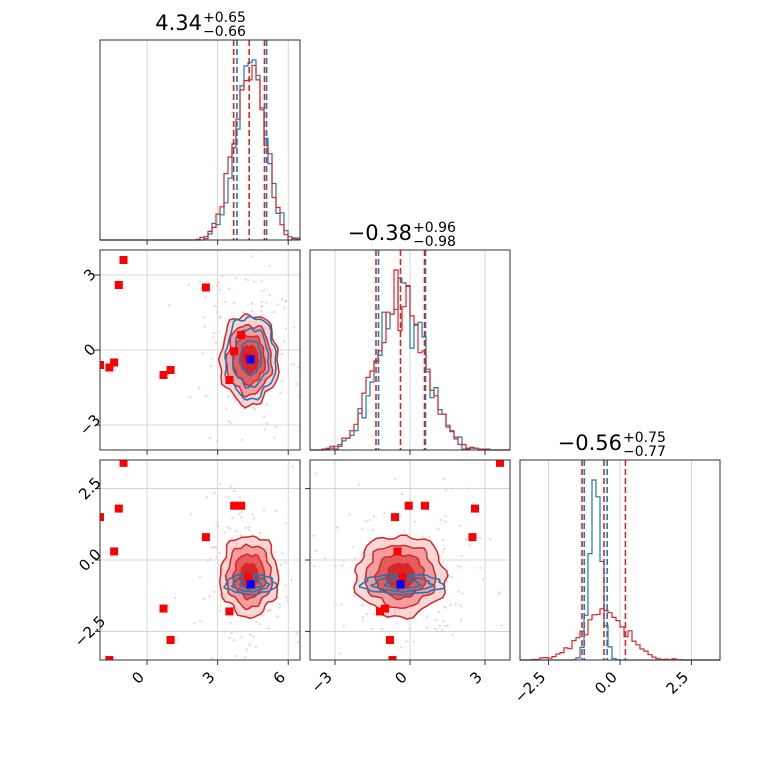 The image size is (760, 760). Describe the element at coordinates (400, 677) in the screenshot. I see `tick-label-x: 0` at that location.